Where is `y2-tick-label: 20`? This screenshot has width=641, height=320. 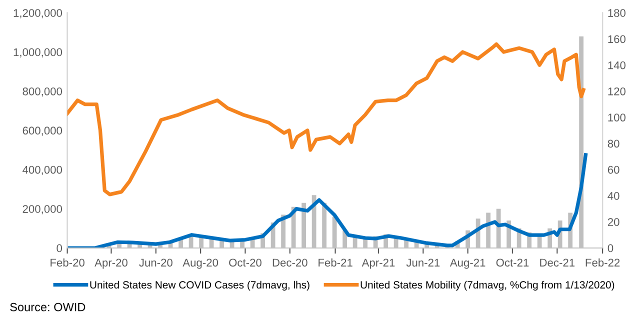 y2-tick-label: 20 is located at coordinates (614, 222).